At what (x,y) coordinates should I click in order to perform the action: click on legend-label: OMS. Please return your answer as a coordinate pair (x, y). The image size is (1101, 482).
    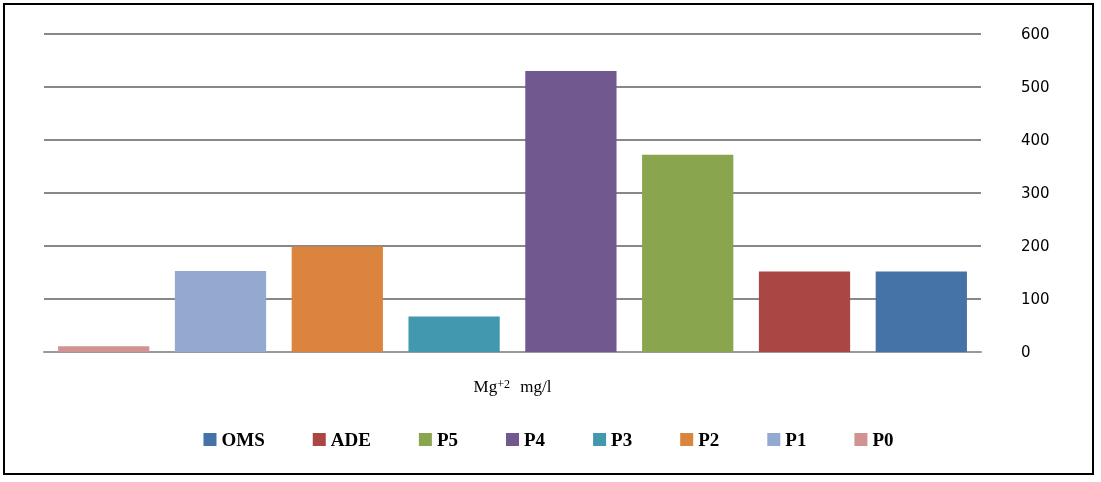
    Looking at the image, I should click on (243, 439).